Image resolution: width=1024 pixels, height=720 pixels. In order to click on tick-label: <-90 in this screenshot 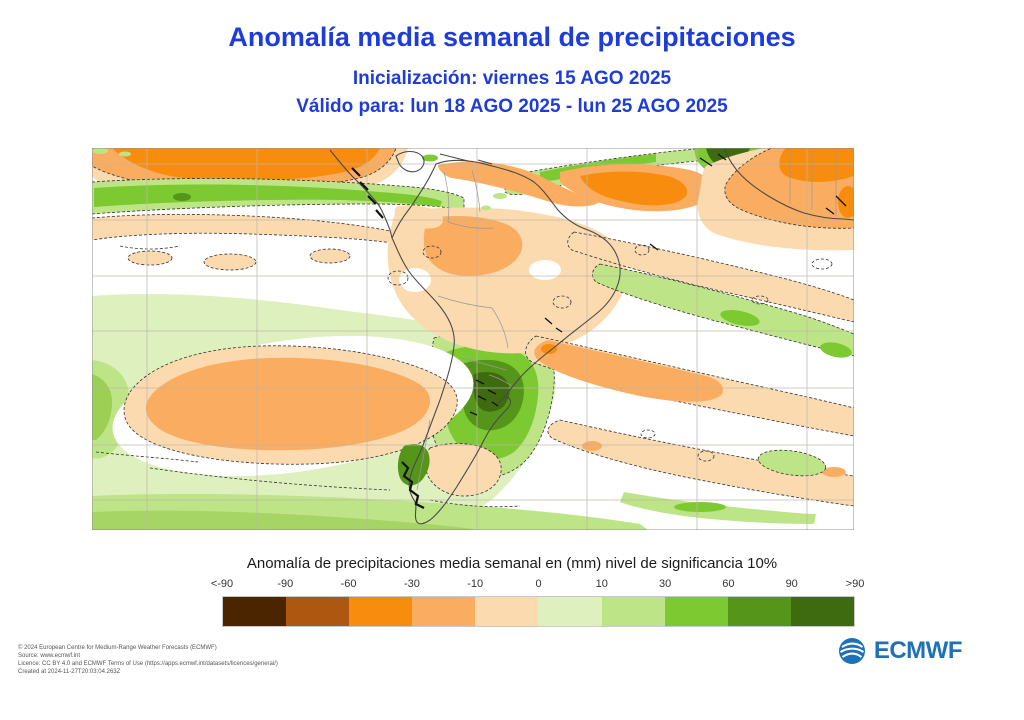, I will do `click(222, 584)`.